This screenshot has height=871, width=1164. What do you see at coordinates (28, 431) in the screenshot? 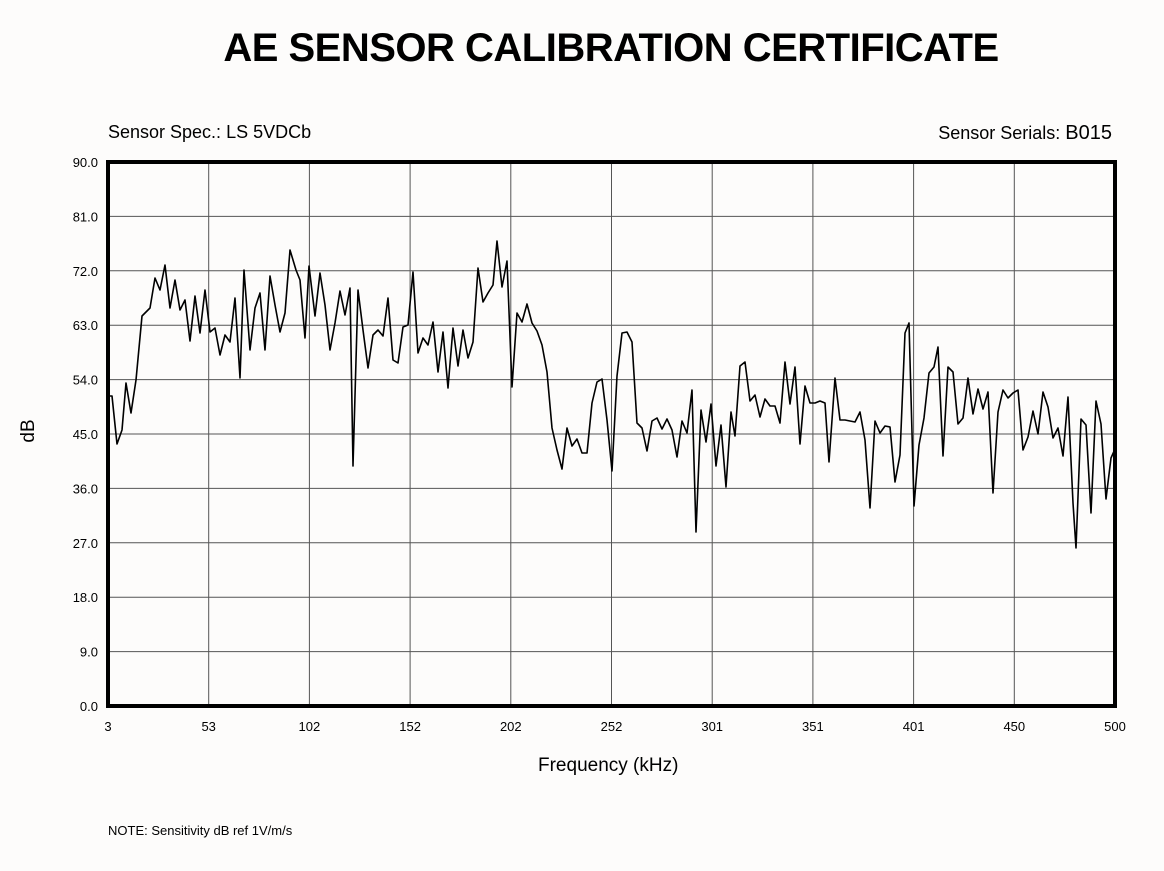
I see `y-axis-label: dB` at bounding box center [28, 431].